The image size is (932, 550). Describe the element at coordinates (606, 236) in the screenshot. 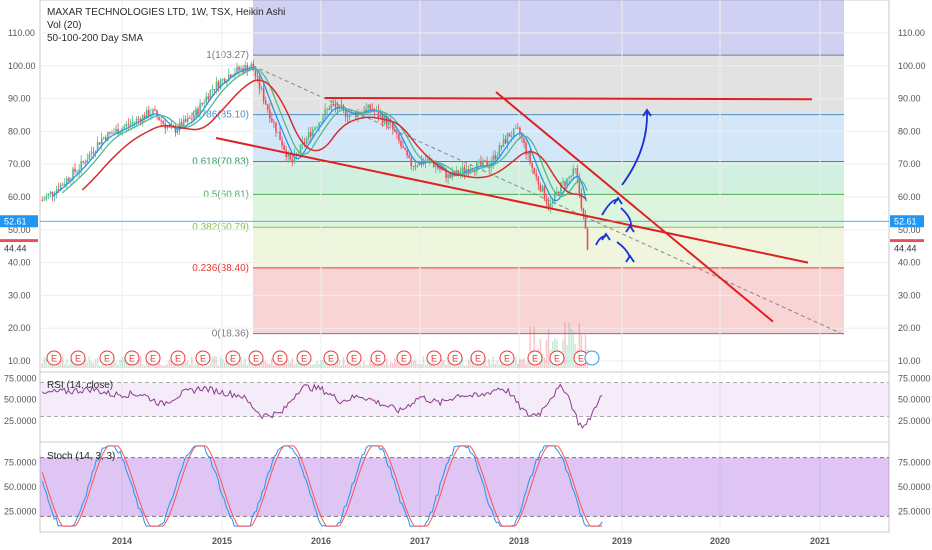

I see `arrow-head` at that location.